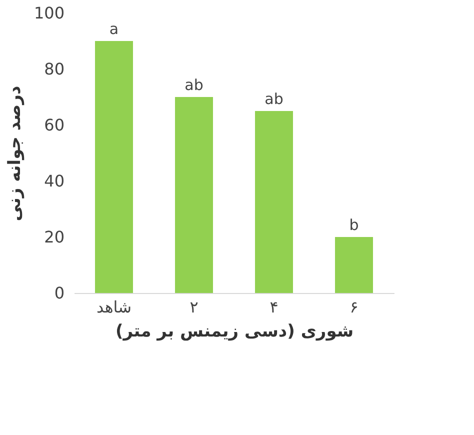 The height and width of the screenshot is (435, 474). I want to click on y-tick-label: 0, so click(59, 293).